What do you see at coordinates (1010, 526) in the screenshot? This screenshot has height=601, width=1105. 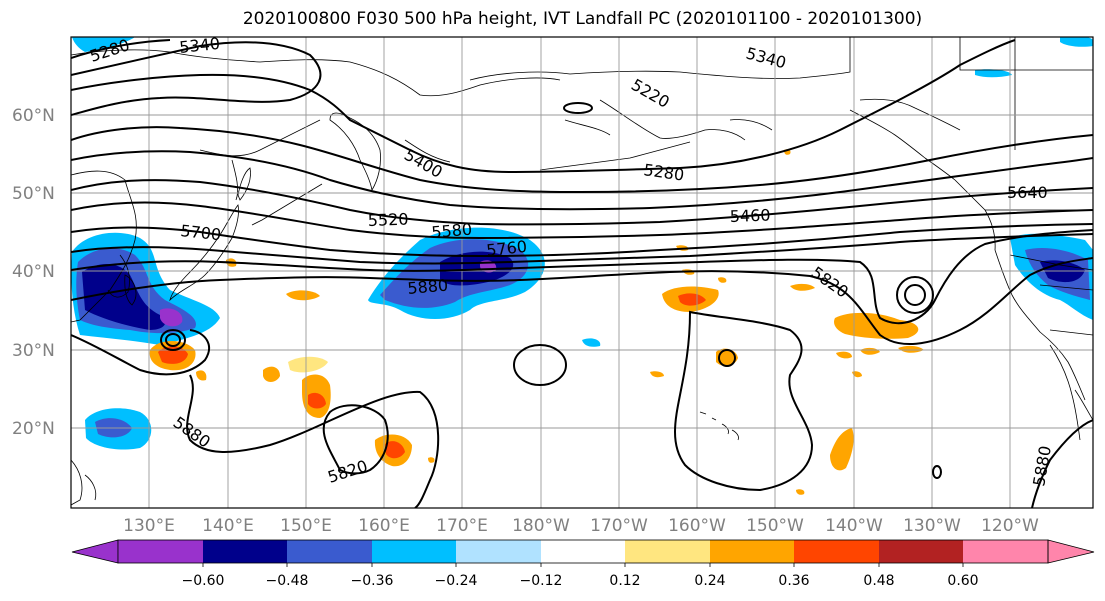 I see `lon-label: 120°W` at bounding box center [1010, 526].